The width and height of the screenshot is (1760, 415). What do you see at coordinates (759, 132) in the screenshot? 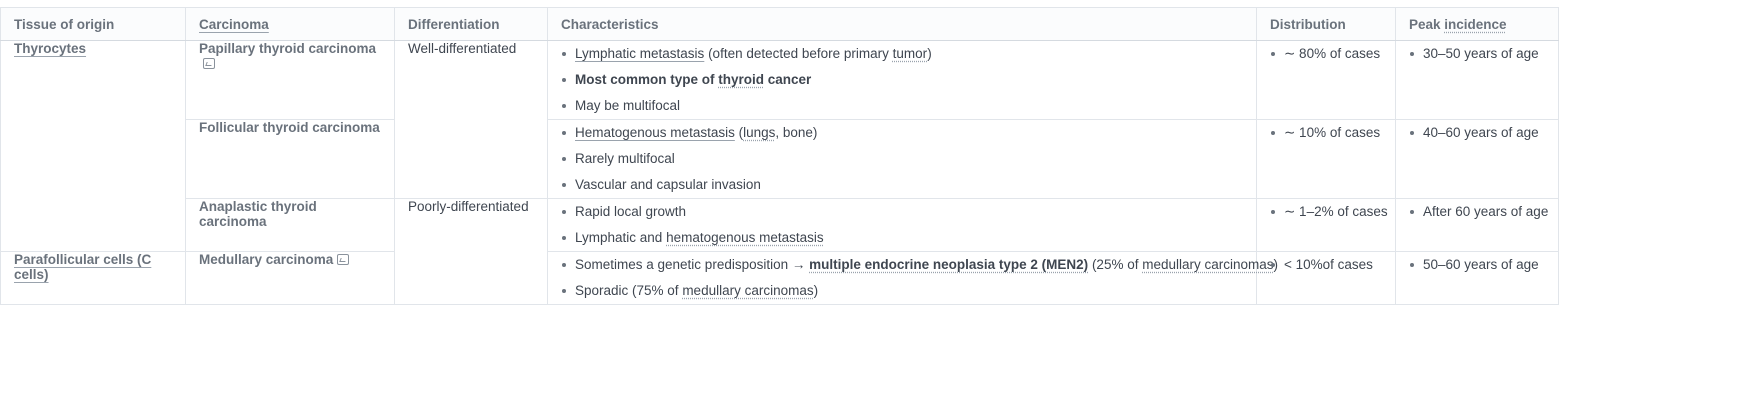
I see `lungs-link: lungs` at bounding box center [759, 132].